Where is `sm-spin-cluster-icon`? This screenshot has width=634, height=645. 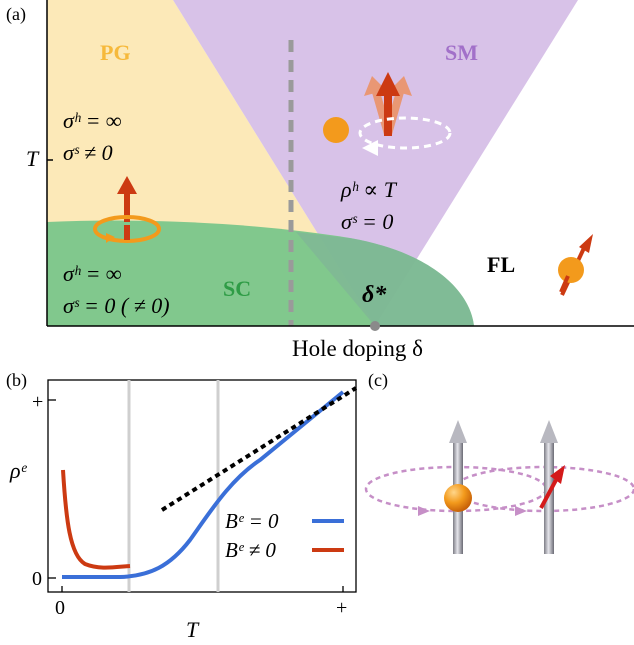
sm-spin-cluster-icon is located at coordinates (387, 114).